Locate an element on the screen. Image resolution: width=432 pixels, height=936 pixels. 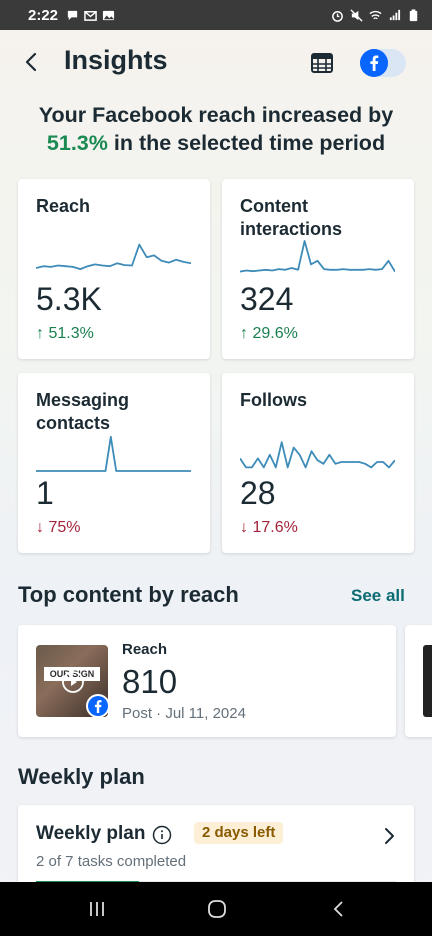
signal-icon is located at coordinates (395, 14).